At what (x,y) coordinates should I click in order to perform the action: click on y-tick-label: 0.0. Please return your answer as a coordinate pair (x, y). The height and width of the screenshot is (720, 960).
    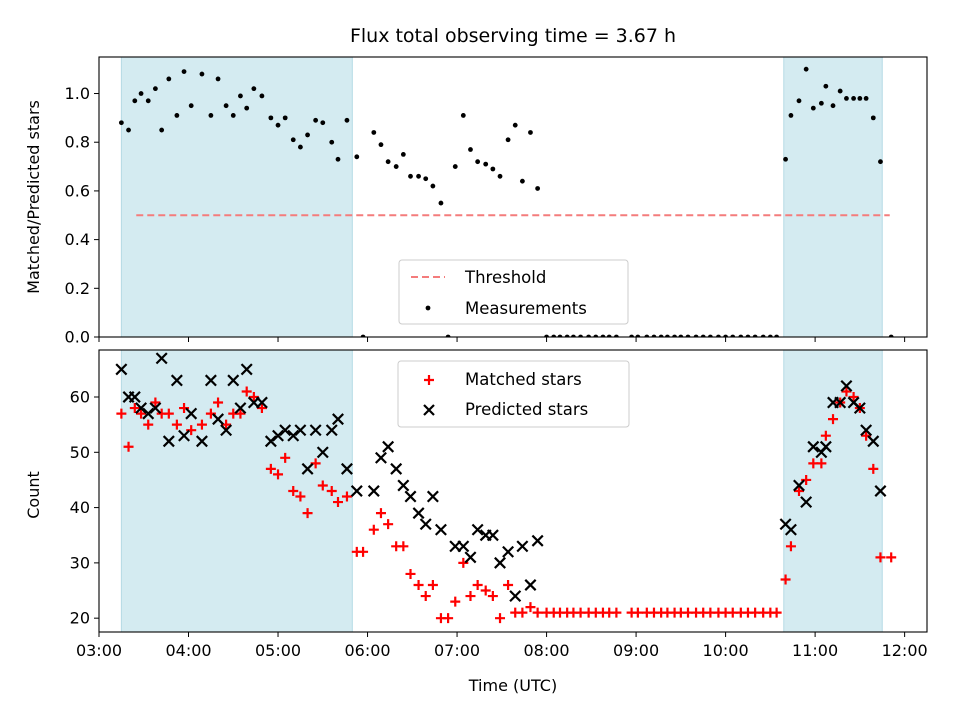
    Looking at the image, I should click on (77, 337).